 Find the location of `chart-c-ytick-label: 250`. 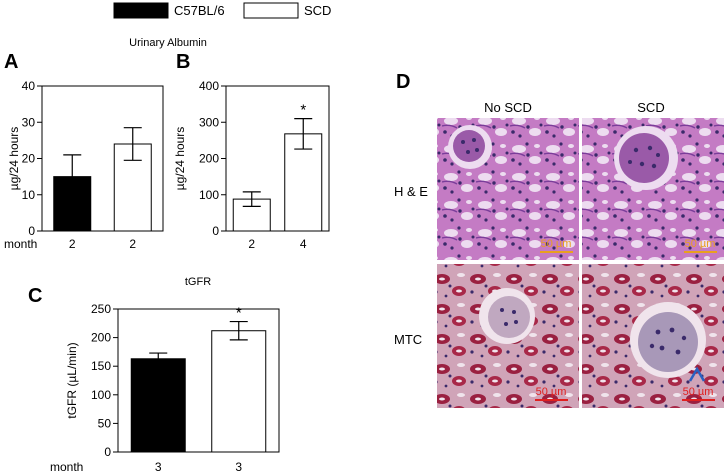

chart-c-ytick-label: 250 is located at coordinates (101, 309).